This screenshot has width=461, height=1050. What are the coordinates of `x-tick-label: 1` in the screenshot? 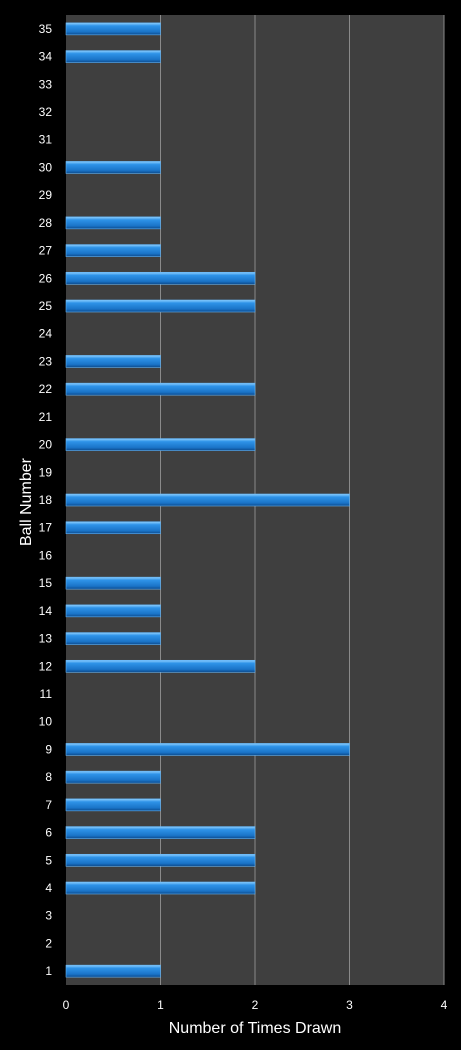 It's located at (160, 1005).